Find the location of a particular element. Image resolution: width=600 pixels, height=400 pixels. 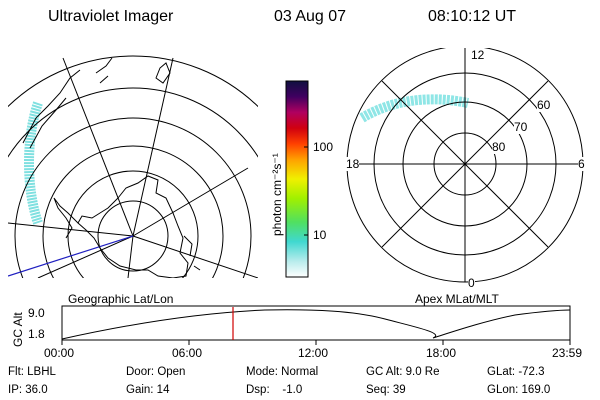

apex-caption: Apex MLat/MLT is located at coordinates (457, 299).